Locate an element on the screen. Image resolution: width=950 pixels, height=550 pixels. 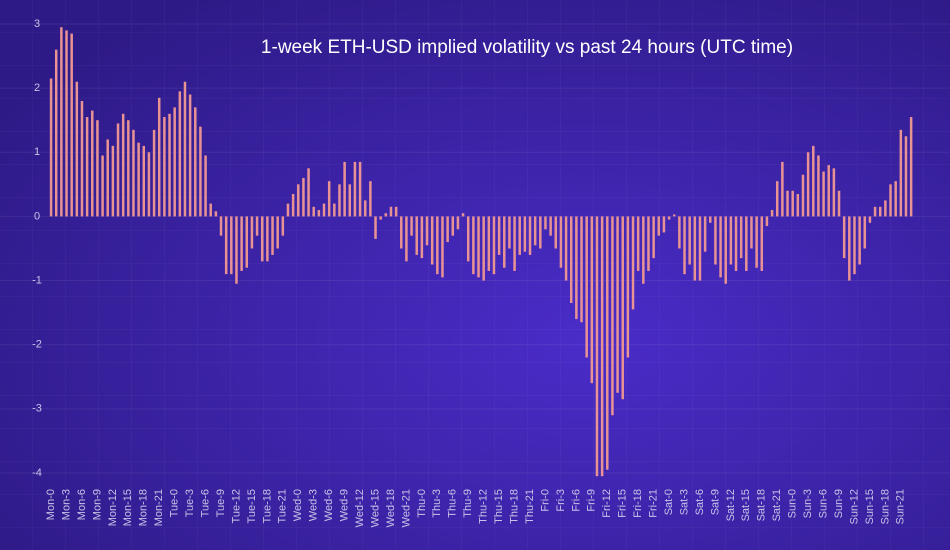
x-tick-label: Sun-3 is located at coordinates (808, 503).